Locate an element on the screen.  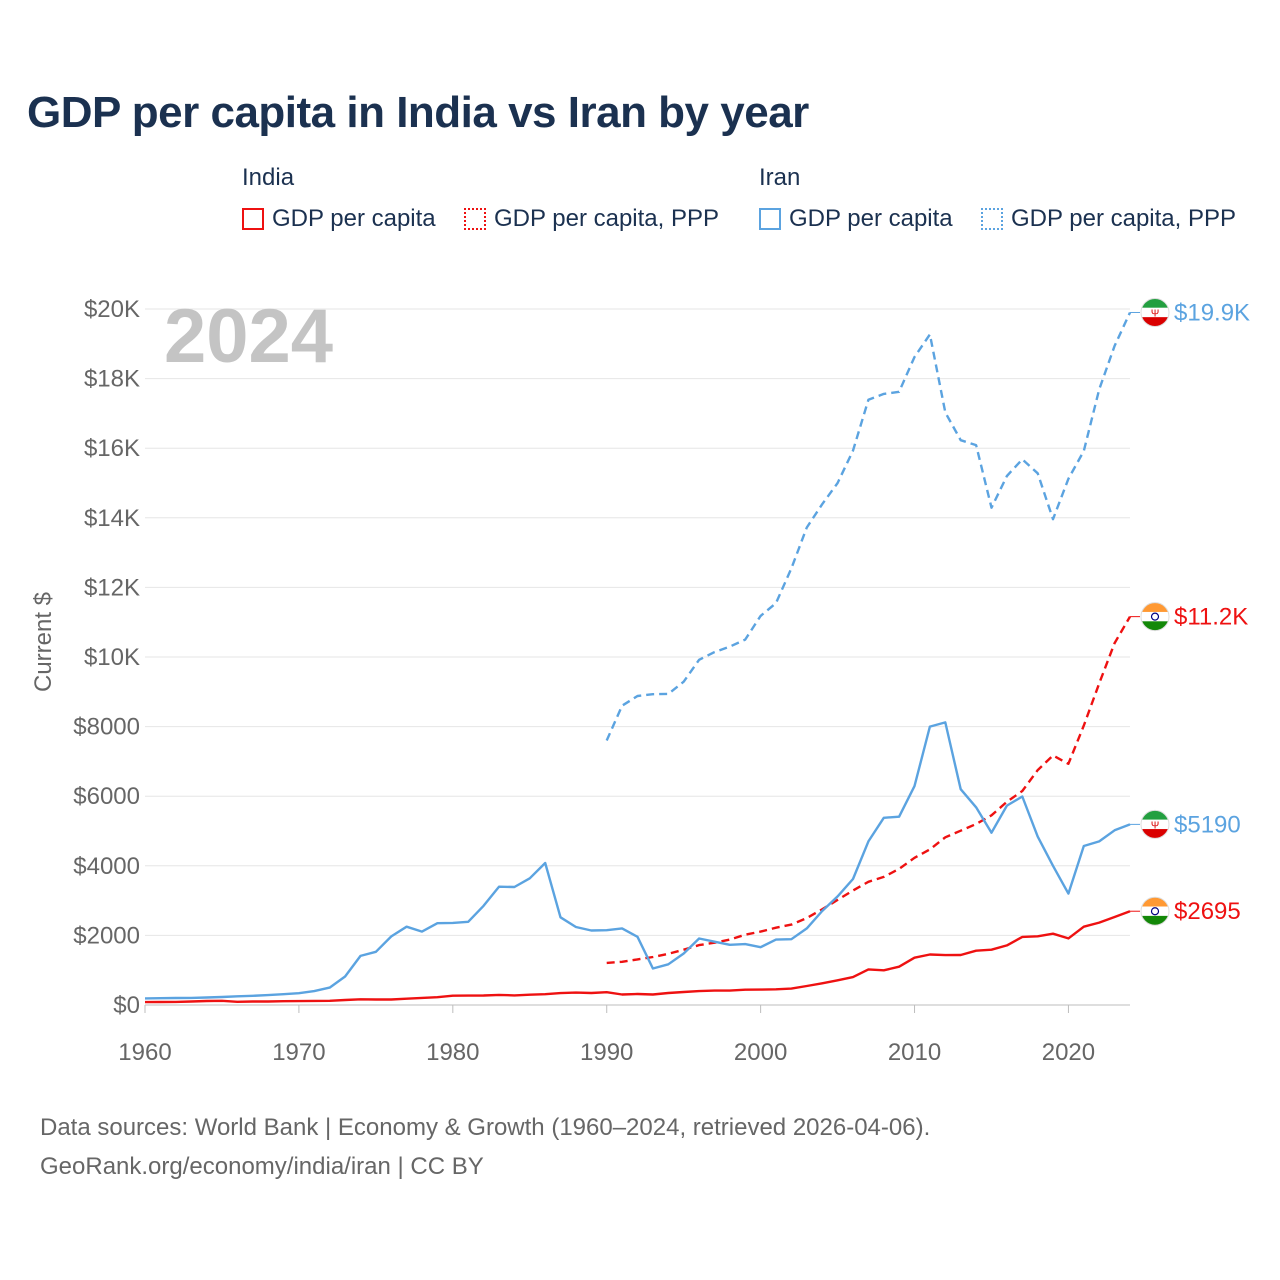
x-tick-label: 2020 is located at coordinates (1068, 1052).